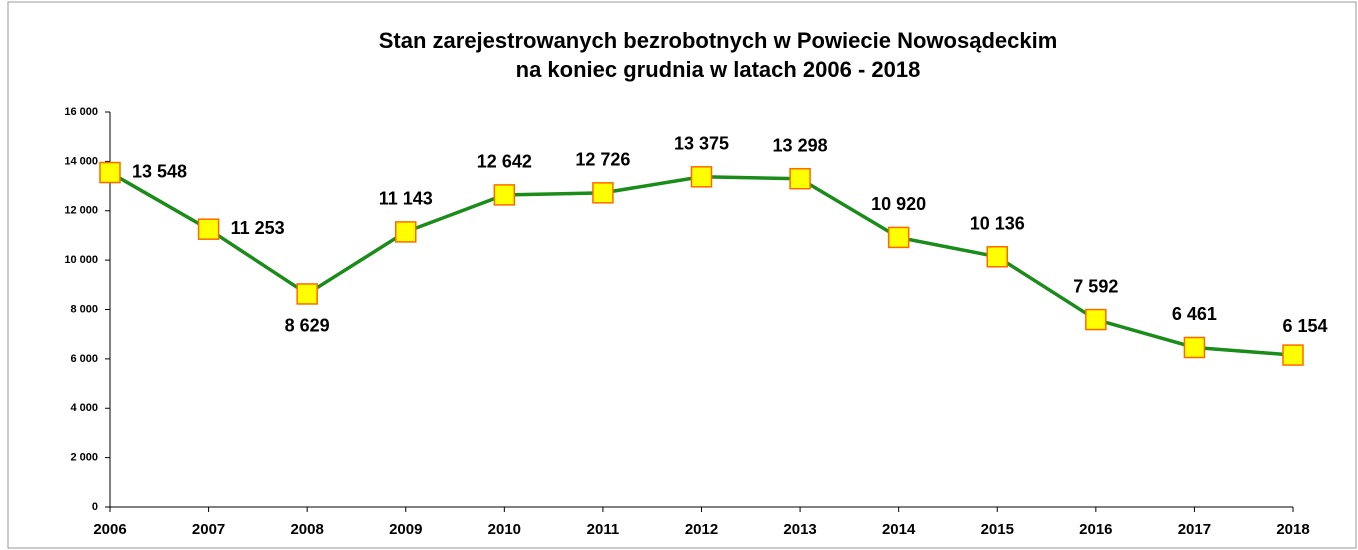 The width and height of the screenshot is (1358, 550). Describe the element at coordinates (800, 145) in the screenshot. I see `value-label: 13 298` at that location.